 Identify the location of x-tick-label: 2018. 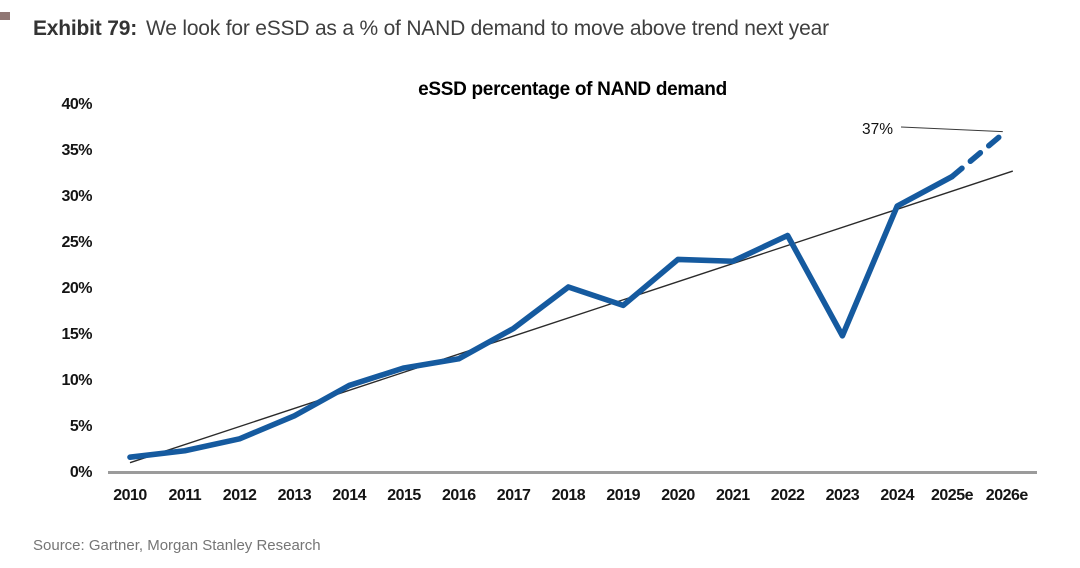
(569, 495).